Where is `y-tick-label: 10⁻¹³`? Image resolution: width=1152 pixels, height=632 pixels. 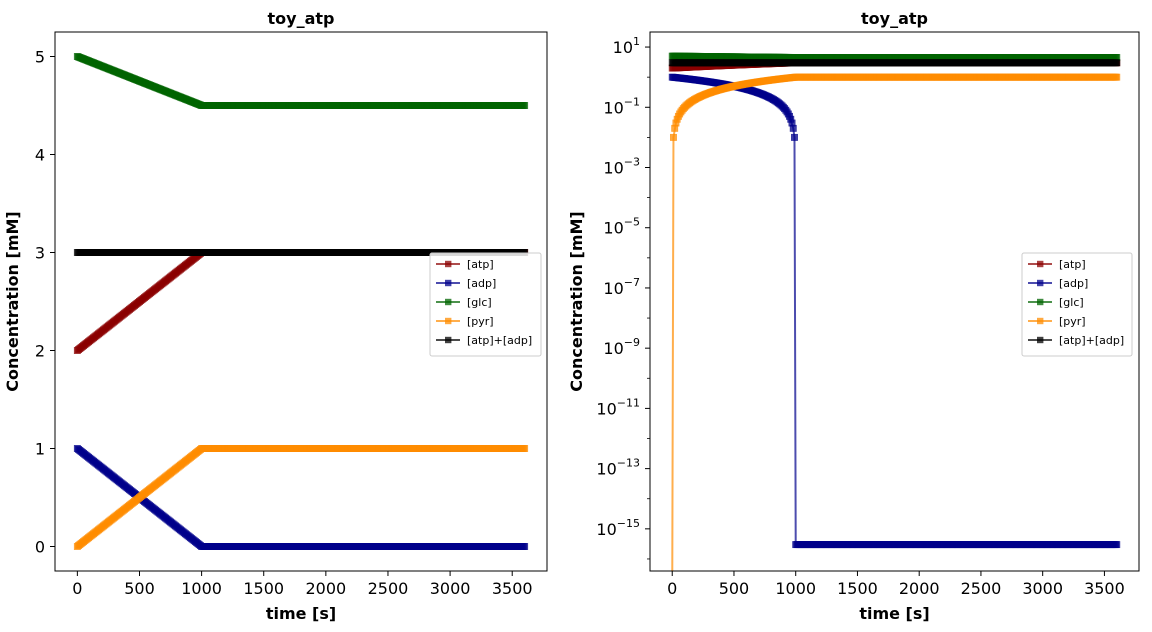
y-tick-label: 10⁻¹³ is located at coordinates (618, 468).